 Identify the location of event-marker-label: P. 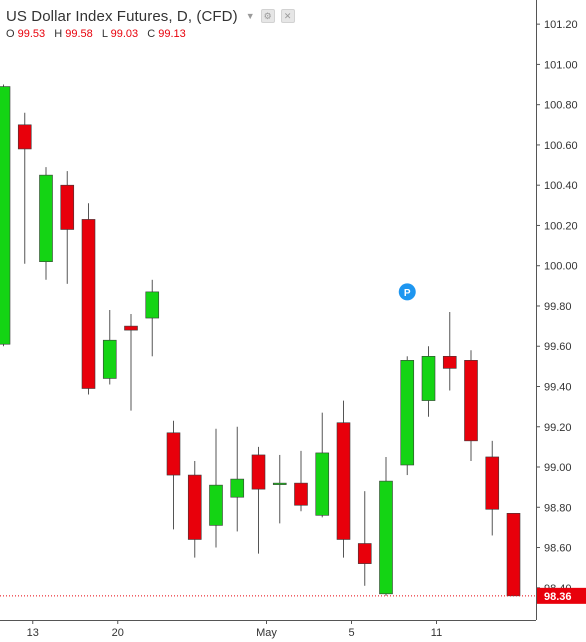
(407, 293).